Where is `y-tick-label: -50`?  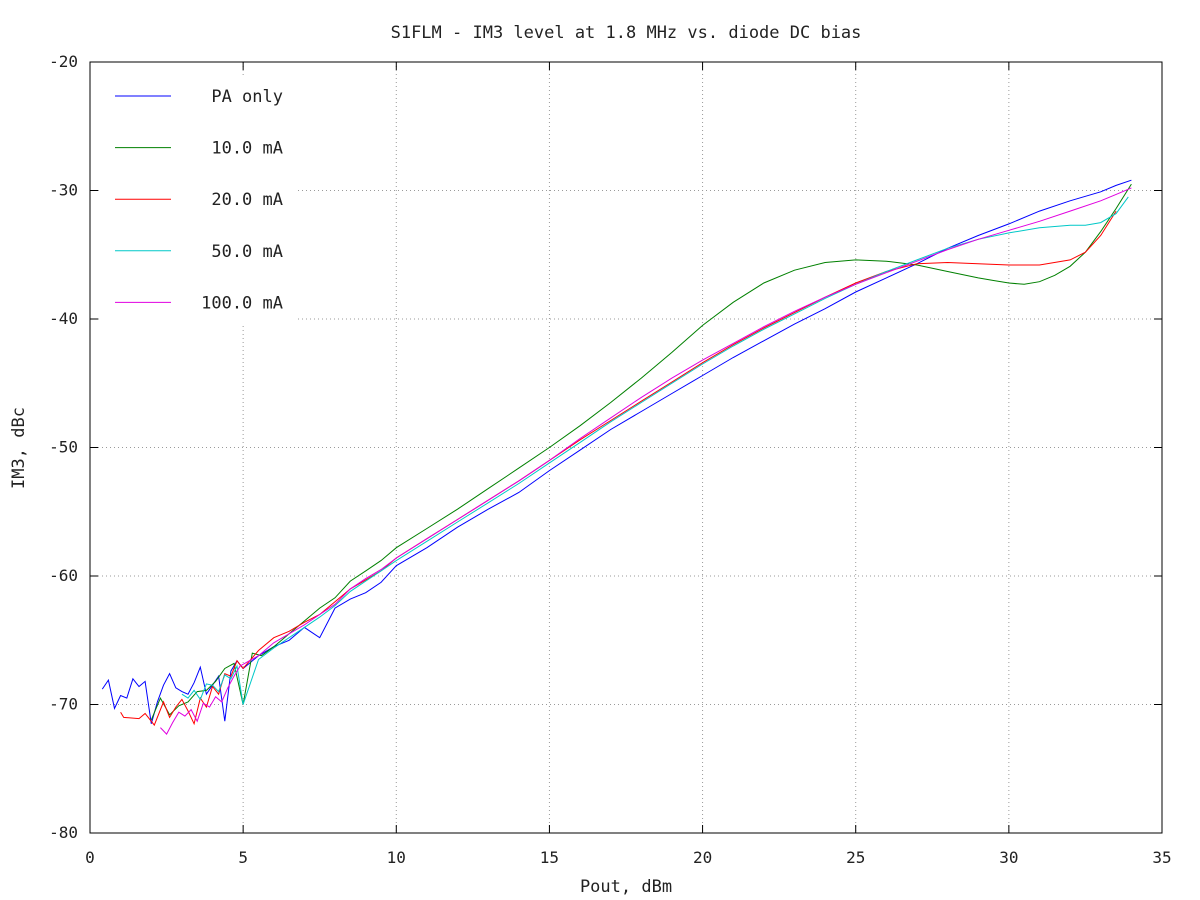
y-tick-label: -50 is located at coordinates (63, 447).